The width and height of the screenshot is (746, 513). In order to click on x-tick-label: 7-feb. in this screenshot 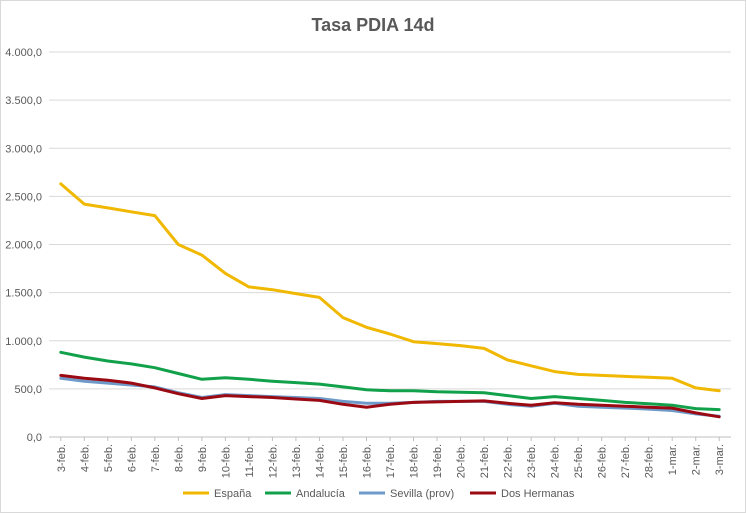, I will do `click(156, 458)`.